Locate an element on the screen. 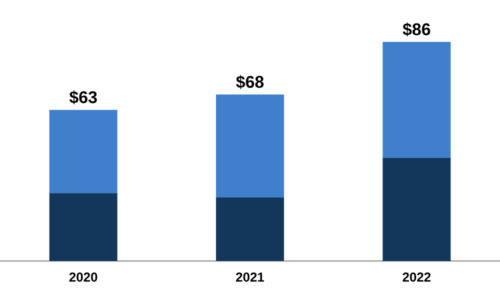  x-tick-label: 2021 is located at coordinates (250, 277).